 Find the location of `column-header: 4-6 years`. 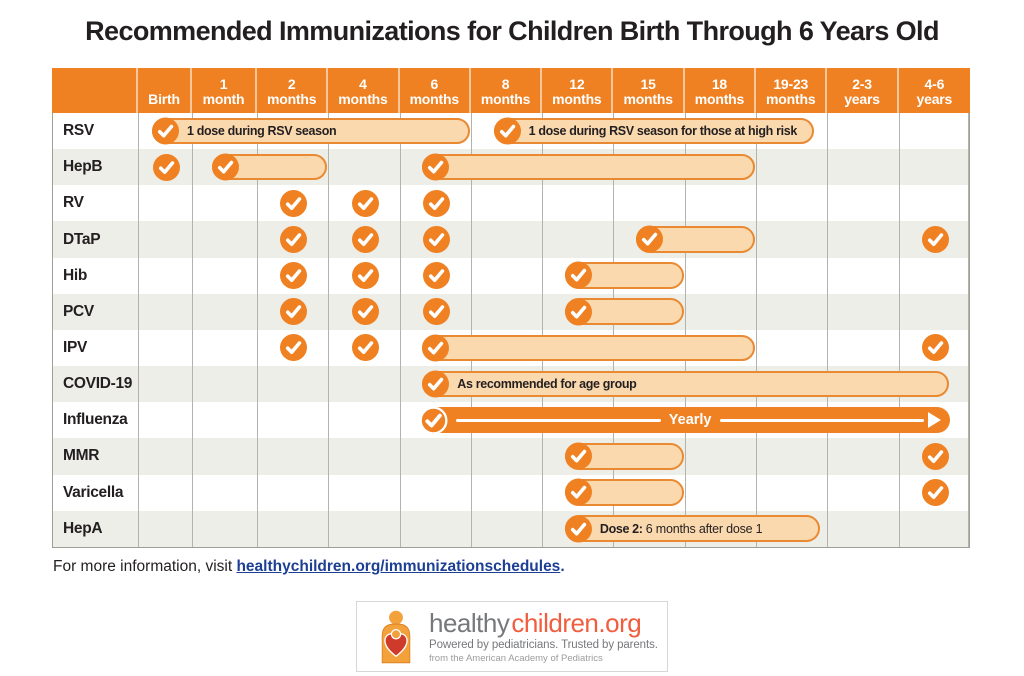

column-header: 4-6 years is located at coordinates (934, 90).